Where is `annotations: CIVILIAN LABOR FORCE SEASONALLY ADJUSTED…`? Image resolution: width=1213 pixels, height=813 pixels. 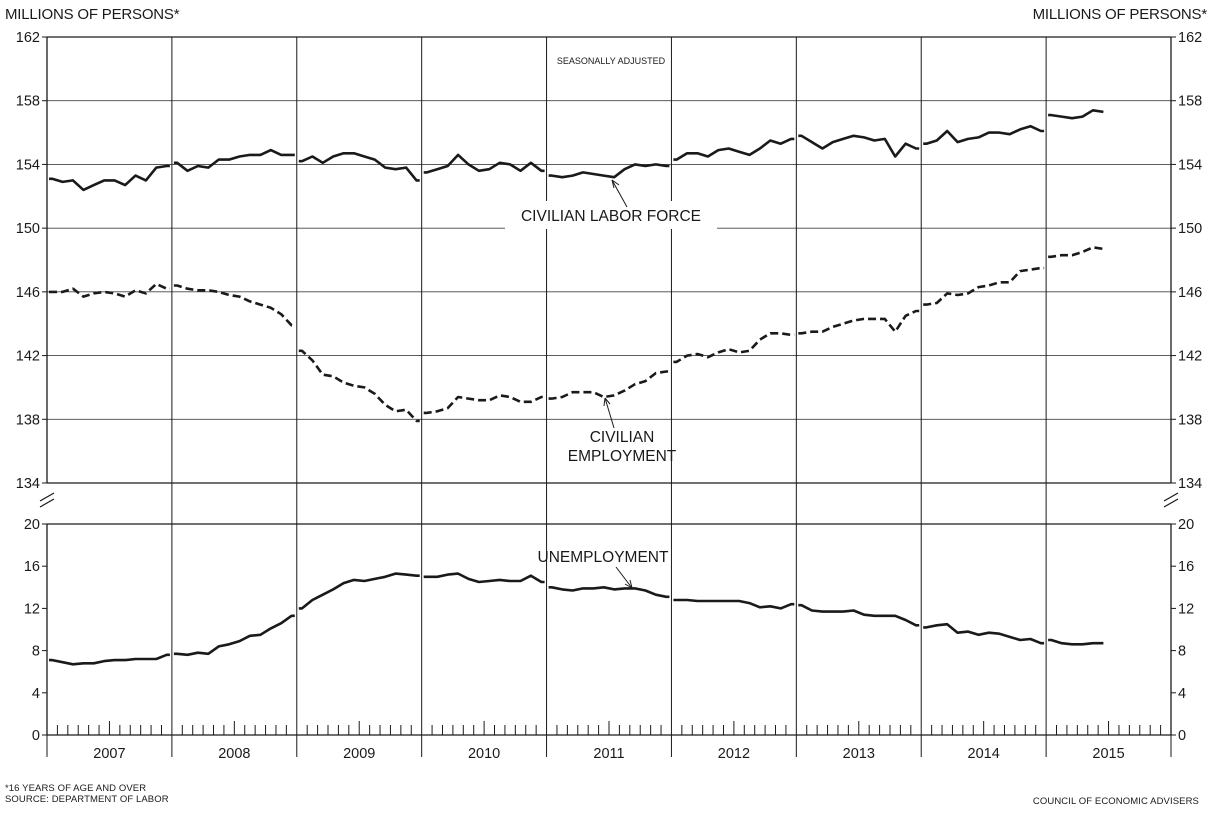 annotations: CIVILIAN LABOR FORCE SEASONALLY ADJUSTED… is located at coordinates (611, 322).